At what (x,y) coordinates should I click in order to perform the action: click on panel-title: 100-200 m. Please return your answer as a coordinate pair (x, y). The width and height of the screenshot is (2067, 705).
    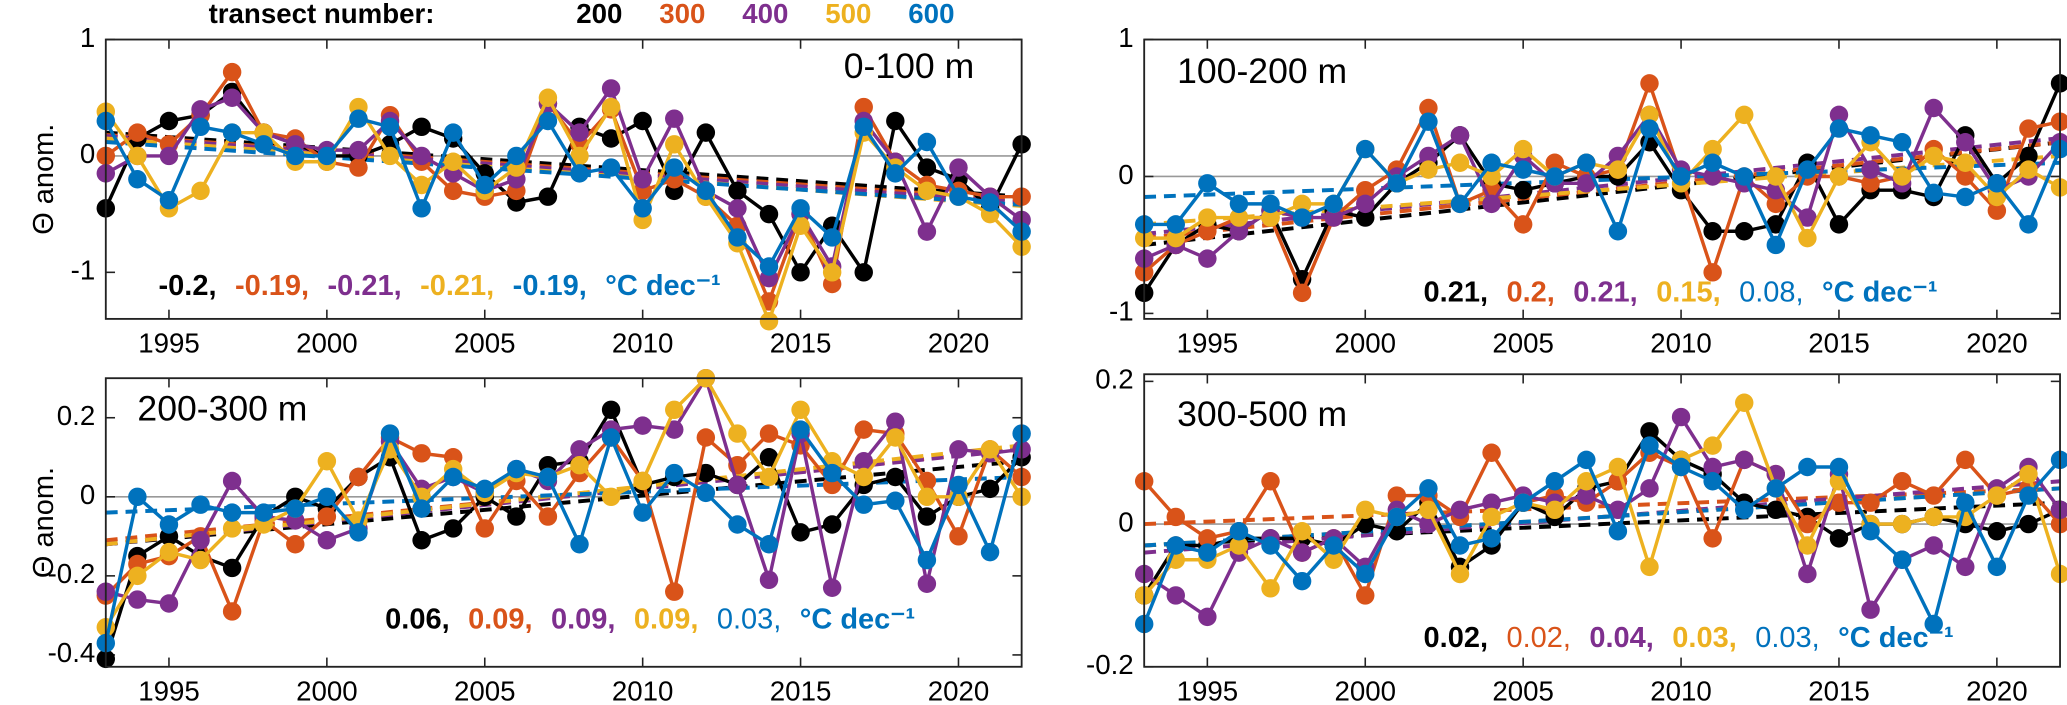
    Looking at the image, I should click on (1262, 71).